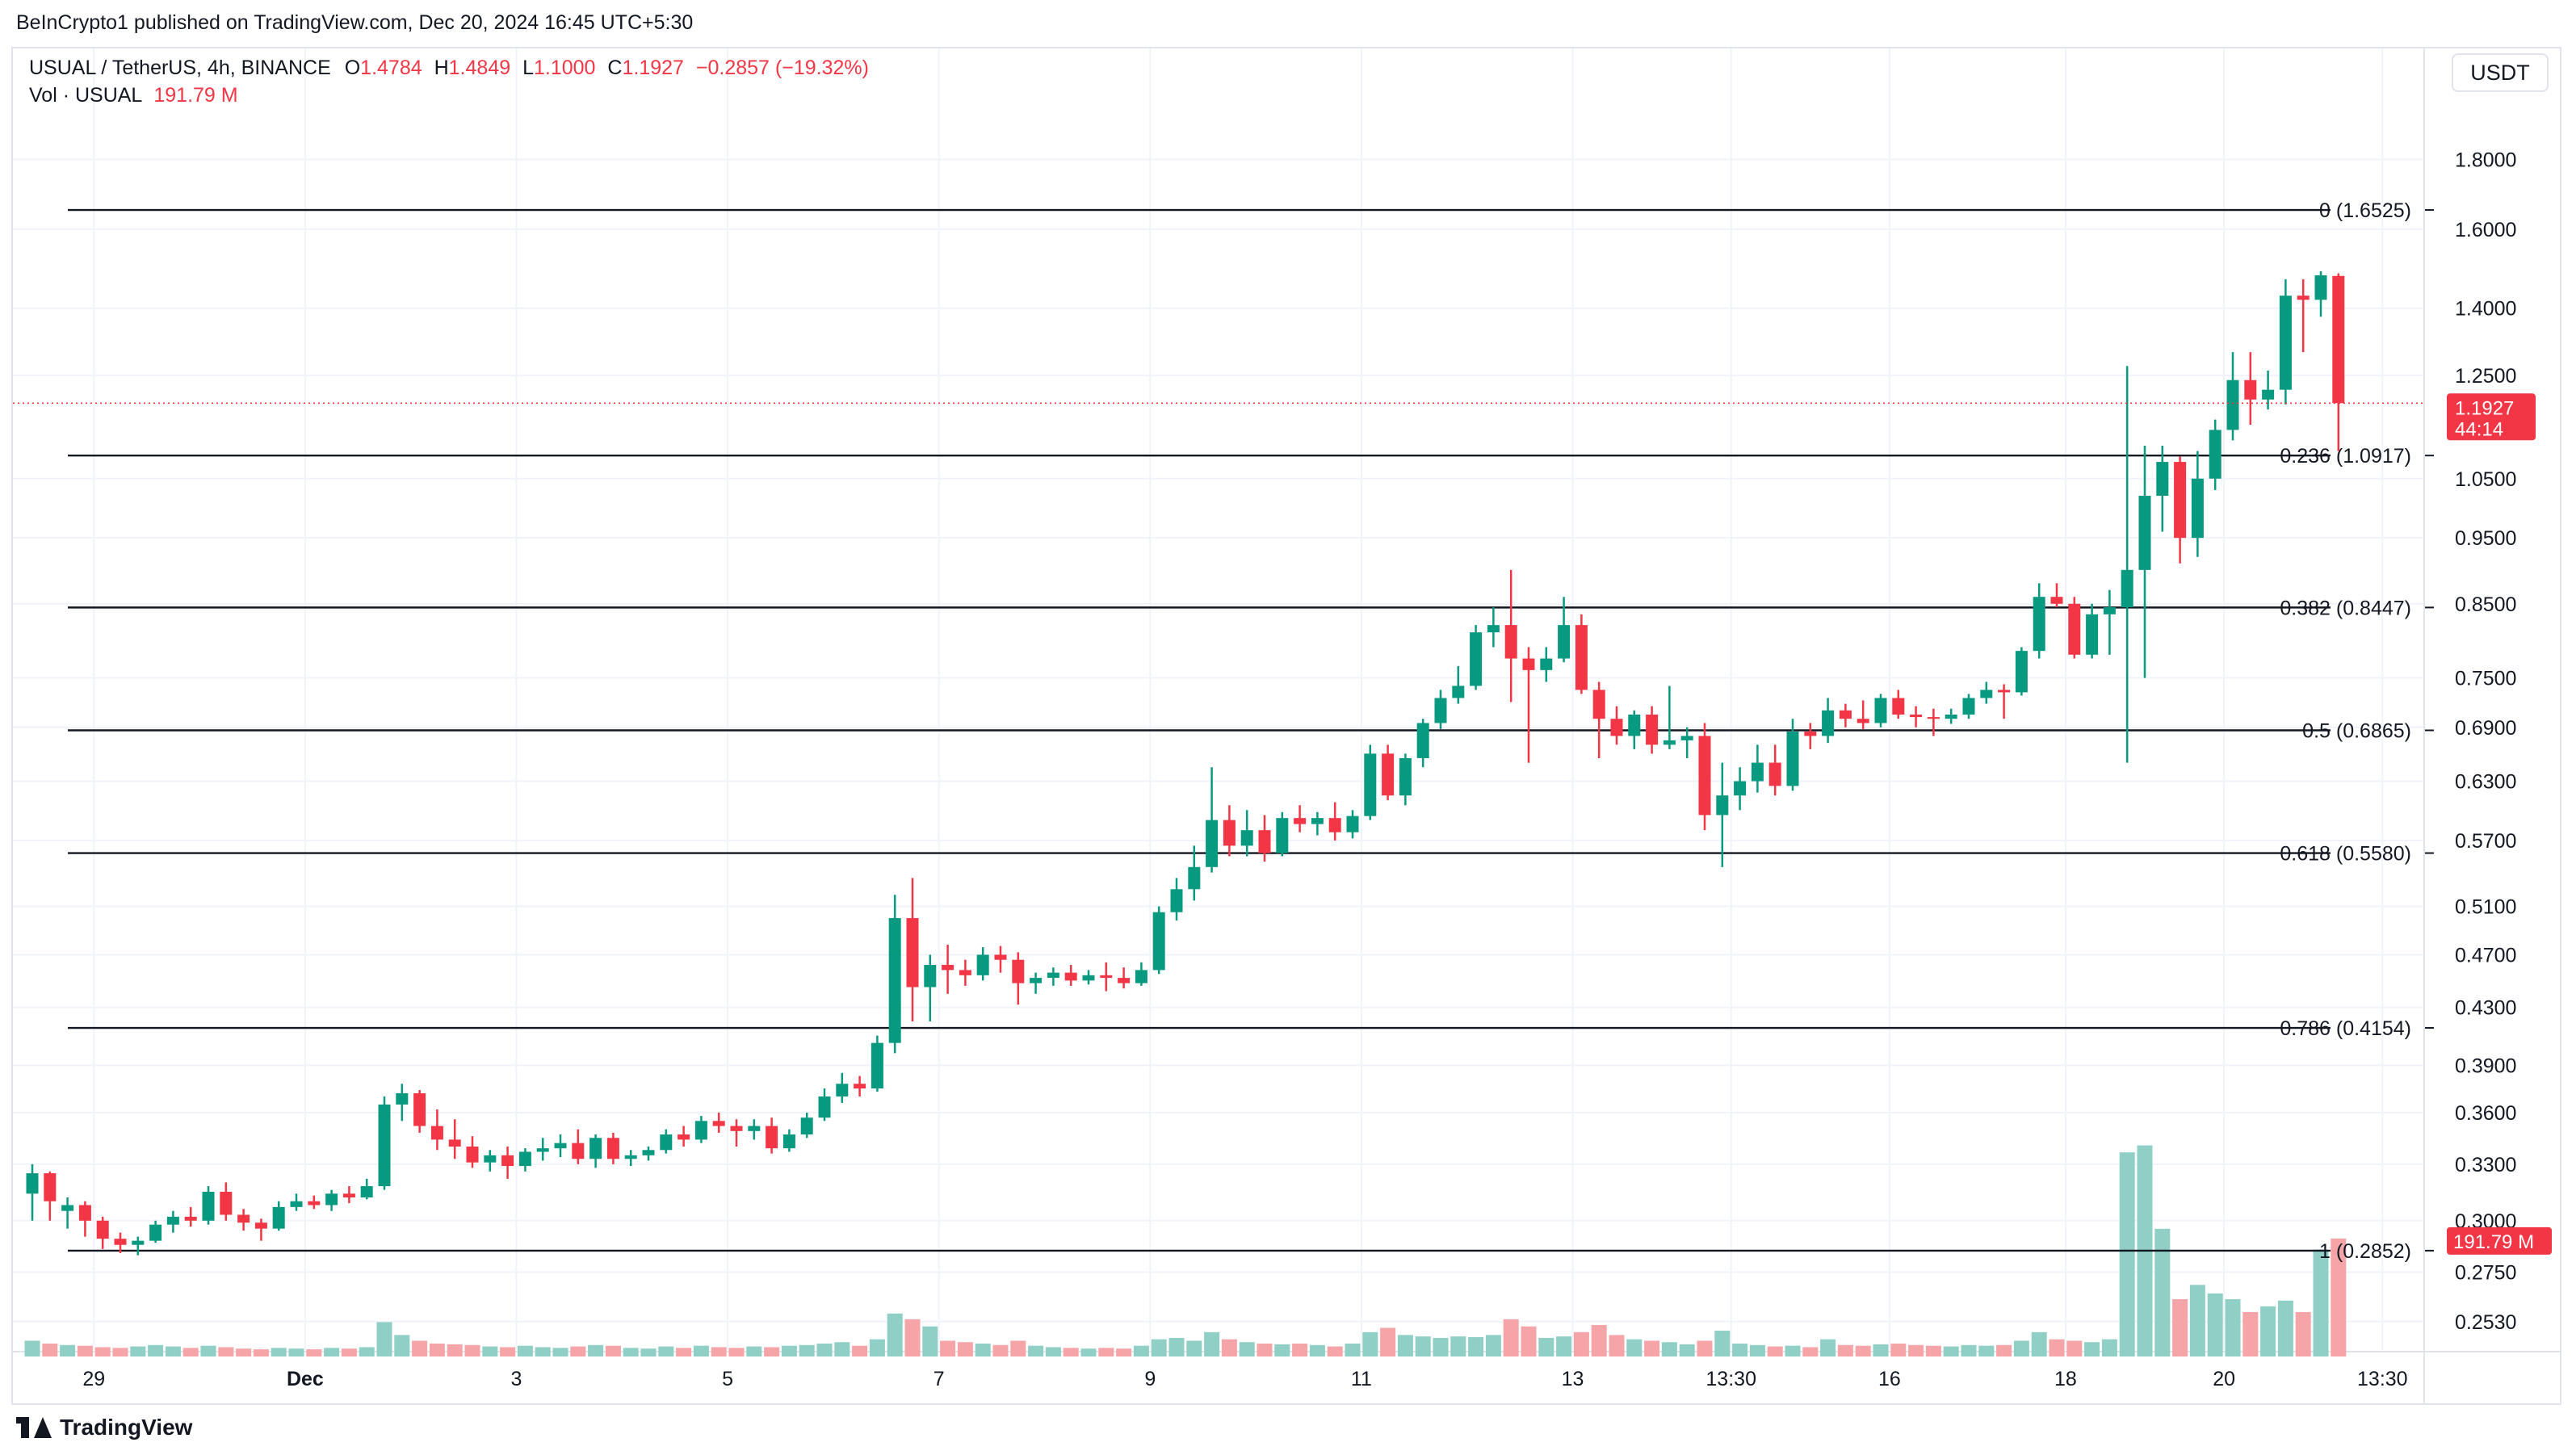  I want to click on time-axis: 29 Dec 3 5 7 9 11 13 13:30 16 18 20 13:30, so click(1244, 1379).